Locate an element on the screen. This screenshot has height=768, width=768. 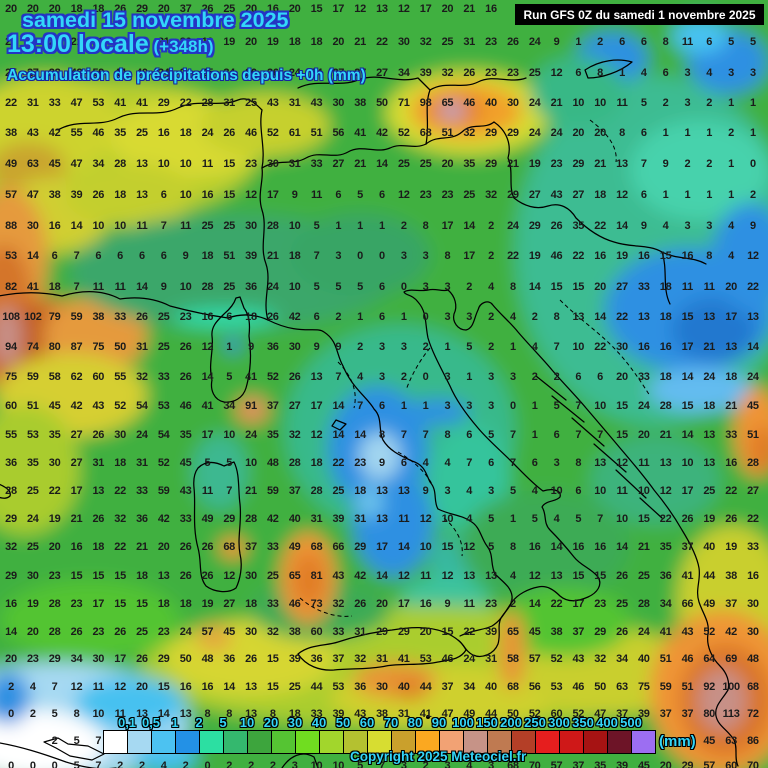
grid-value: 17 is located at coordinates (447, 226).